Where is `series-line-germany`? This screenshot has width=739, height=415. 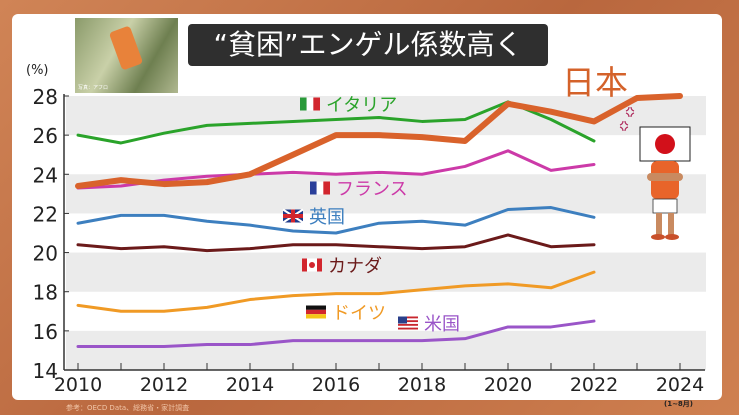
series-line-germany is located at coordinates (336, 291).